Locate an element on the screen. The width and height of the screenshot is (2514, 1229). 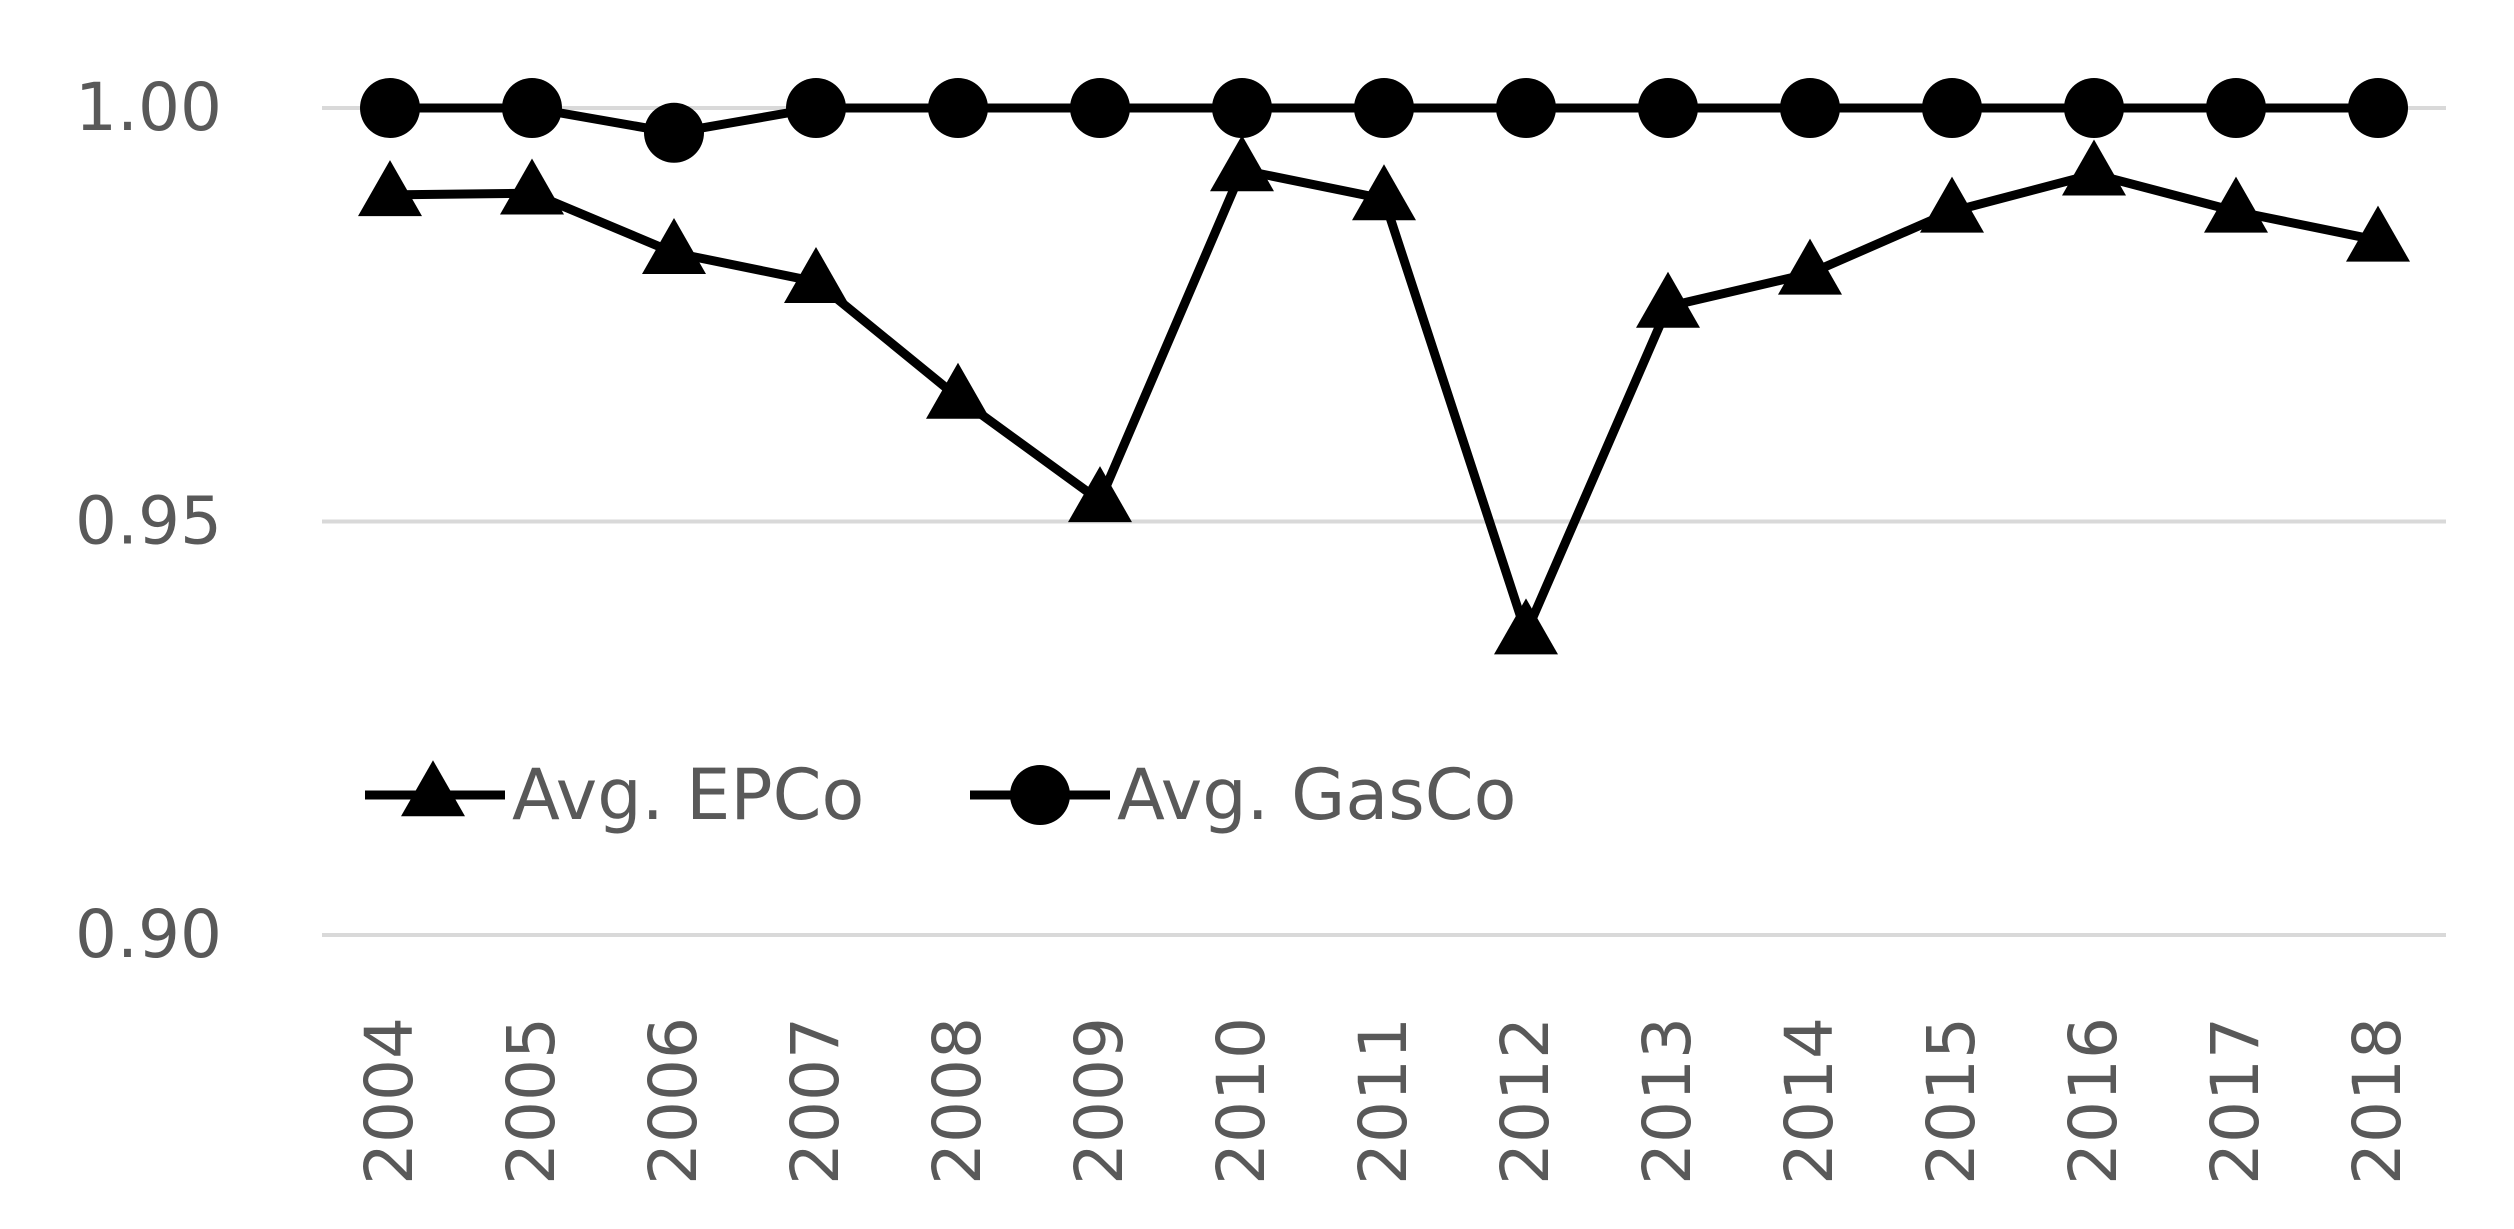
y-tick-label: 0.95 is located at coordinates (148, 521).